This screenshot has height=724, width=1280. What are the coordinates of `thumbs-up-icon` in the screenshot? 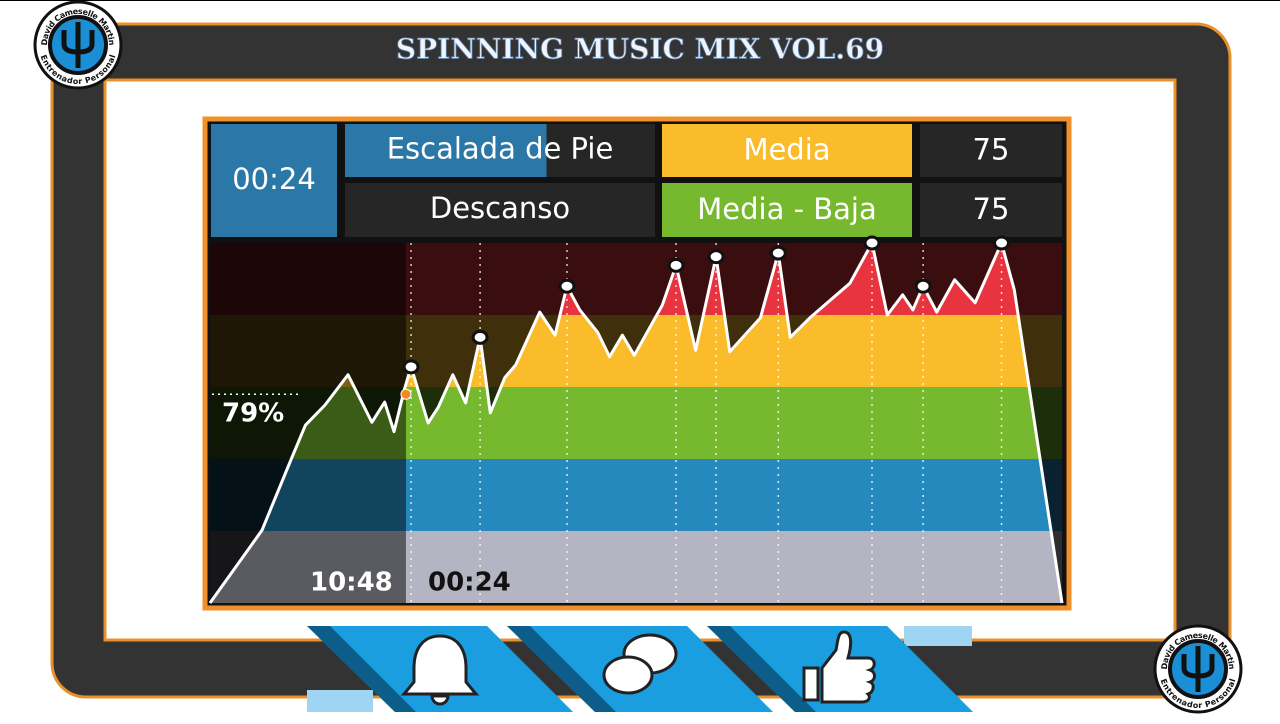 It's located at (839, 667).